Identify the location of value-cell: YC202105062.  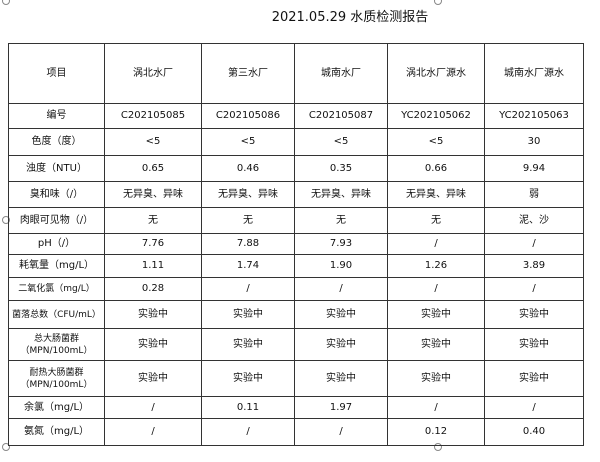
(436, 116).